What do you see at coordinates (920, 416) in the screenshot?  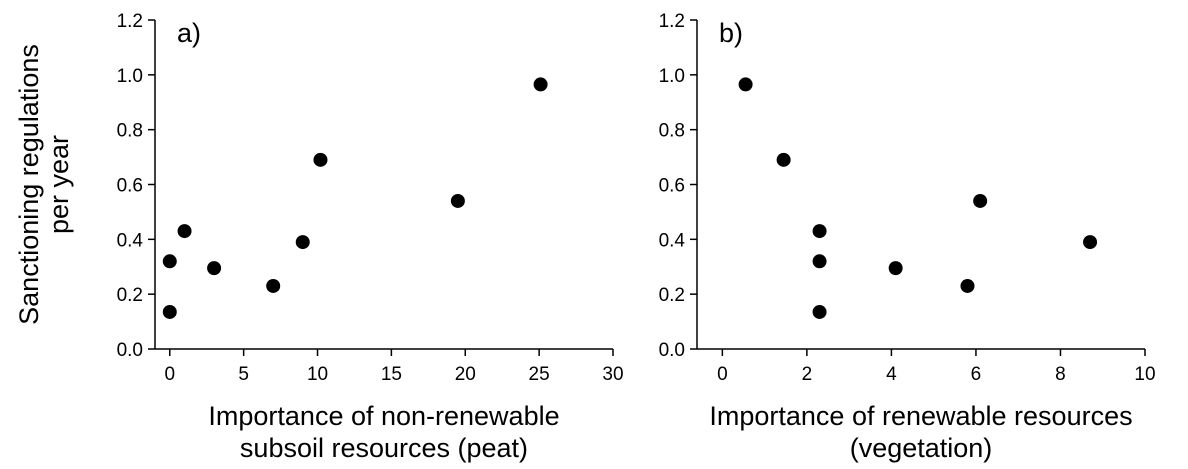 I see `x-axis-title-line: Importance of renewable resources` at bounding box center [920, 416].